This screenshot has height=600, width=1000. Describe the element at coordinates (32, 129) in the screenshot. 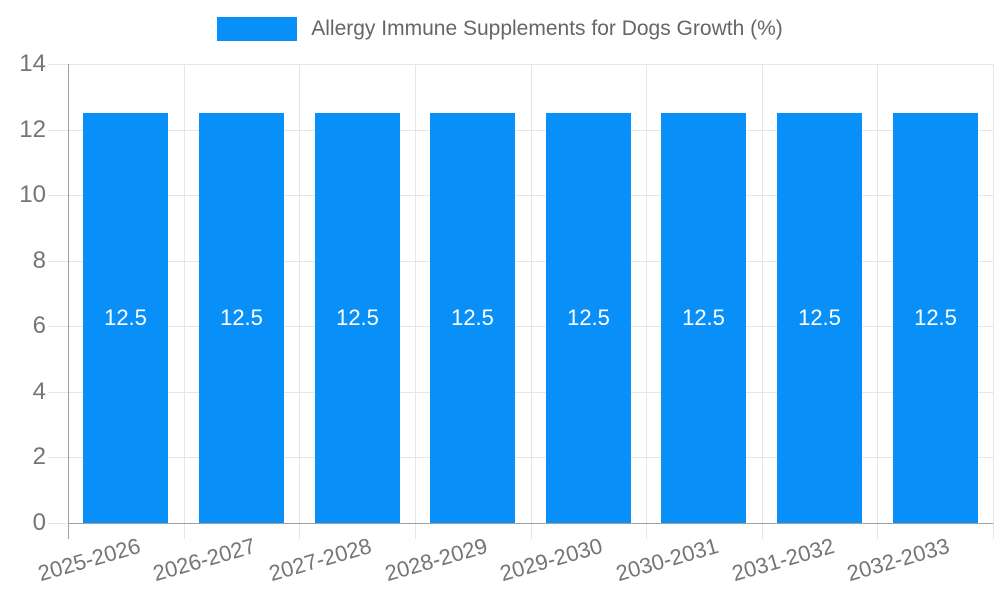

I see `y-axis-label: 12` at that location.